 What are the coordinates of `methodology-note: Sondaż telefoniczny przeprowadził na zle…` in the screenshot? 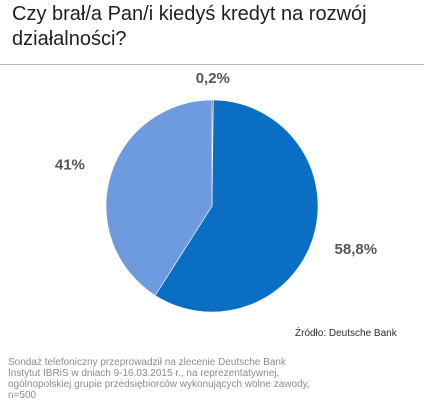 It's located at (159, 379).